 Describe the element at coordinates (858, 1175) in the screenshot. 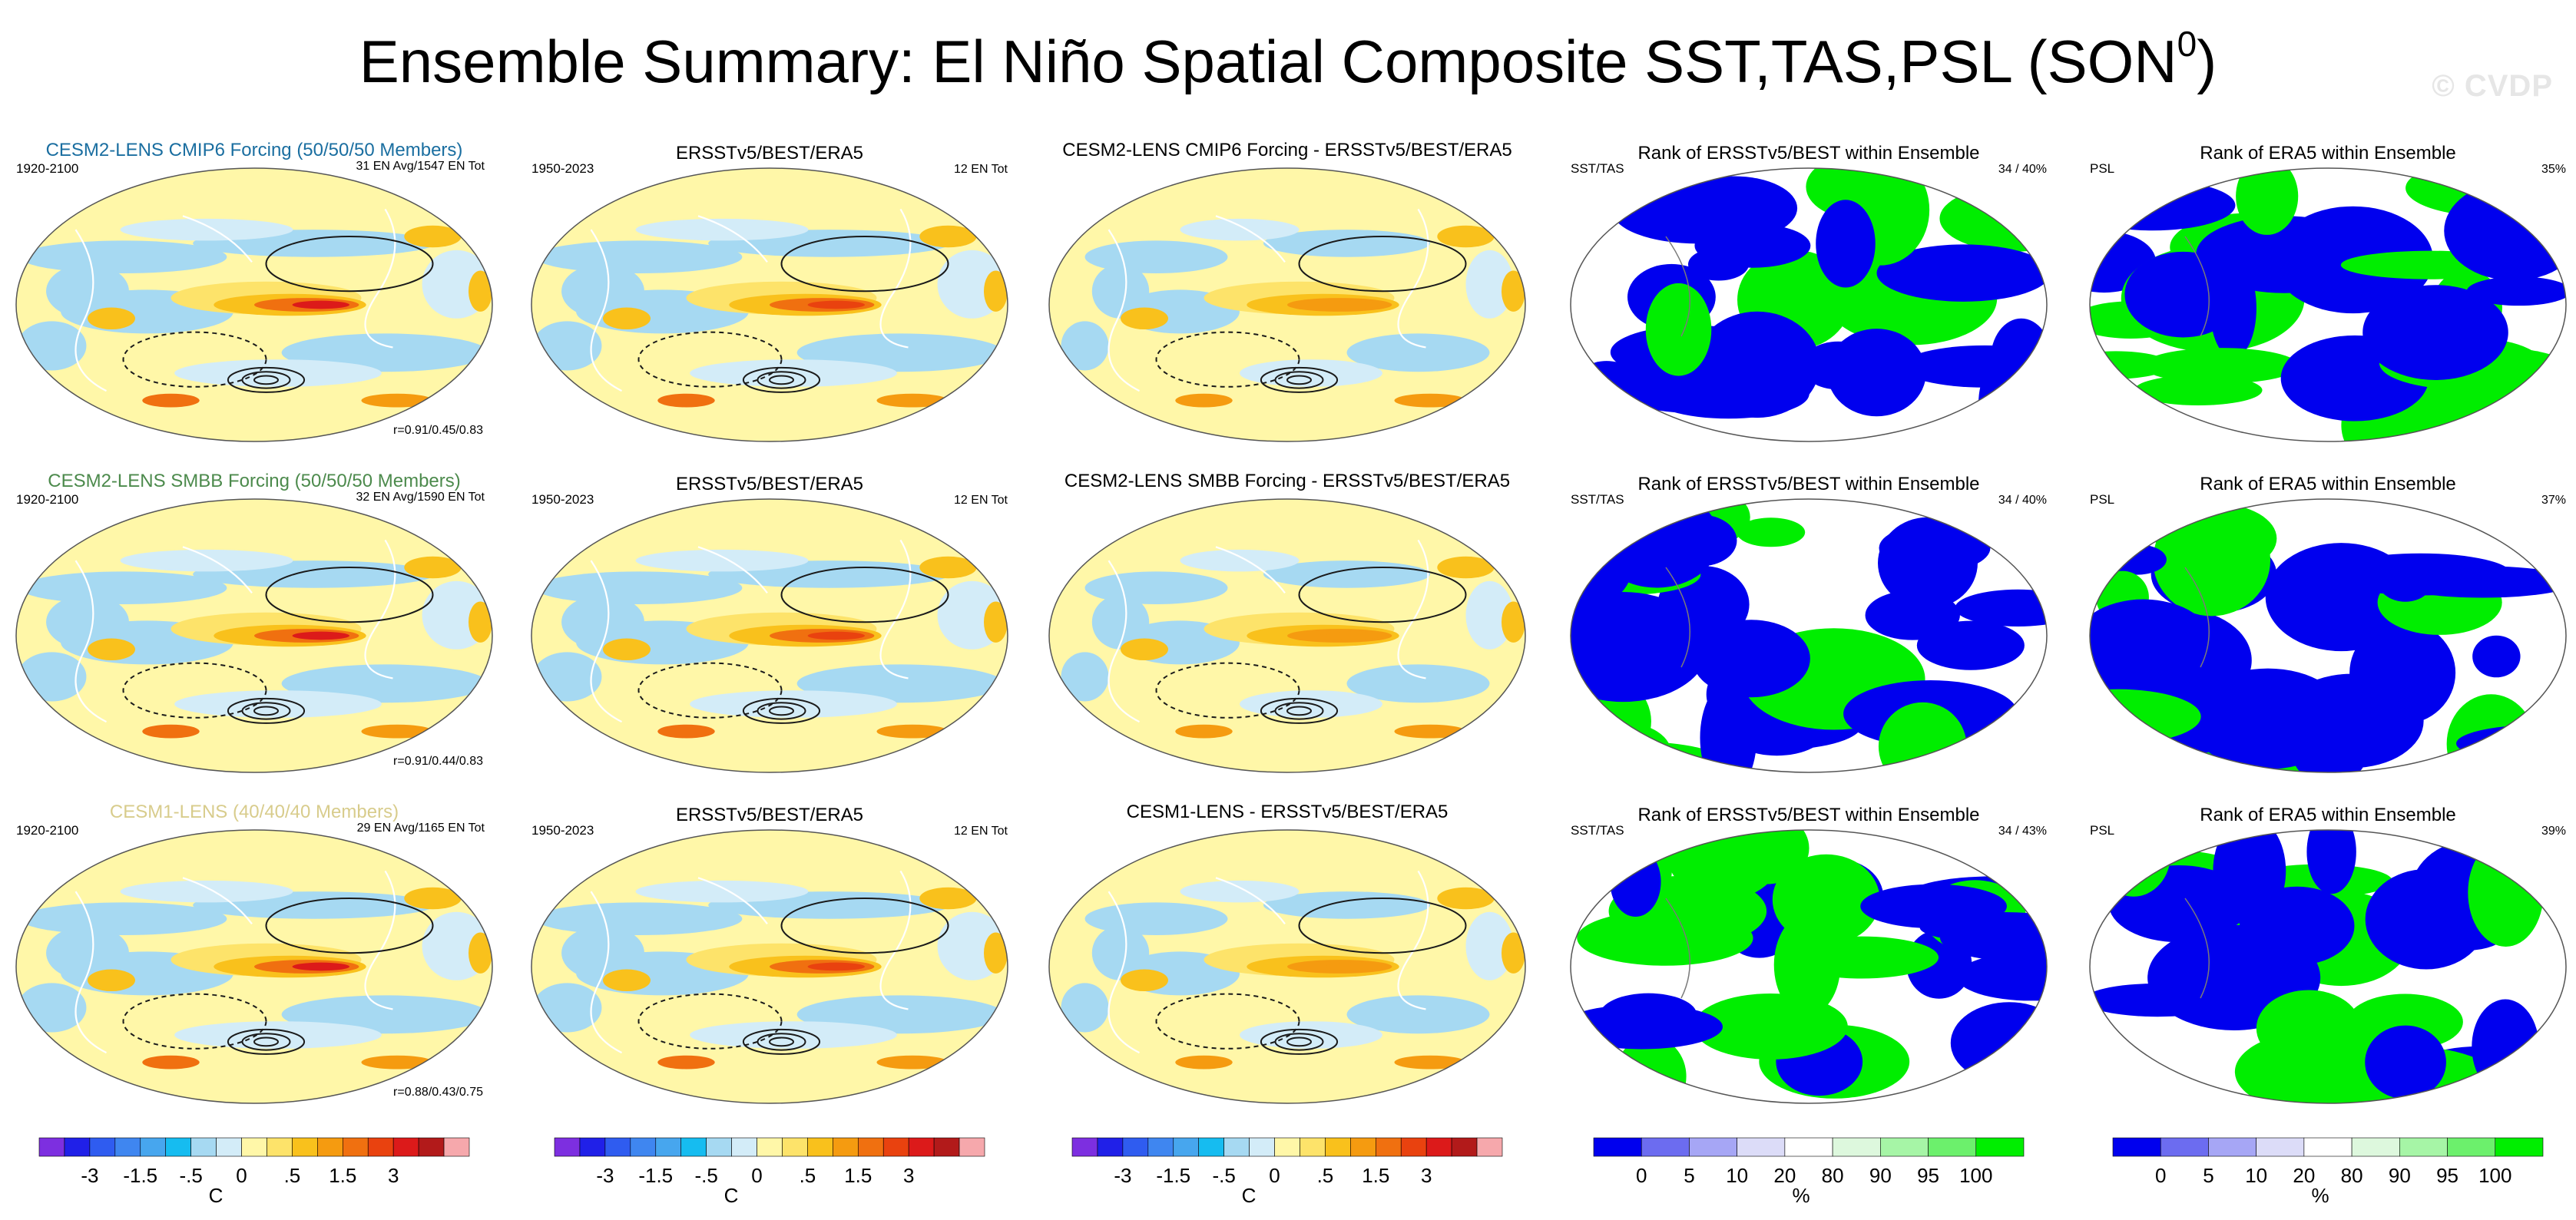

I see `colorbar-tick-label: 1.5` at that location.